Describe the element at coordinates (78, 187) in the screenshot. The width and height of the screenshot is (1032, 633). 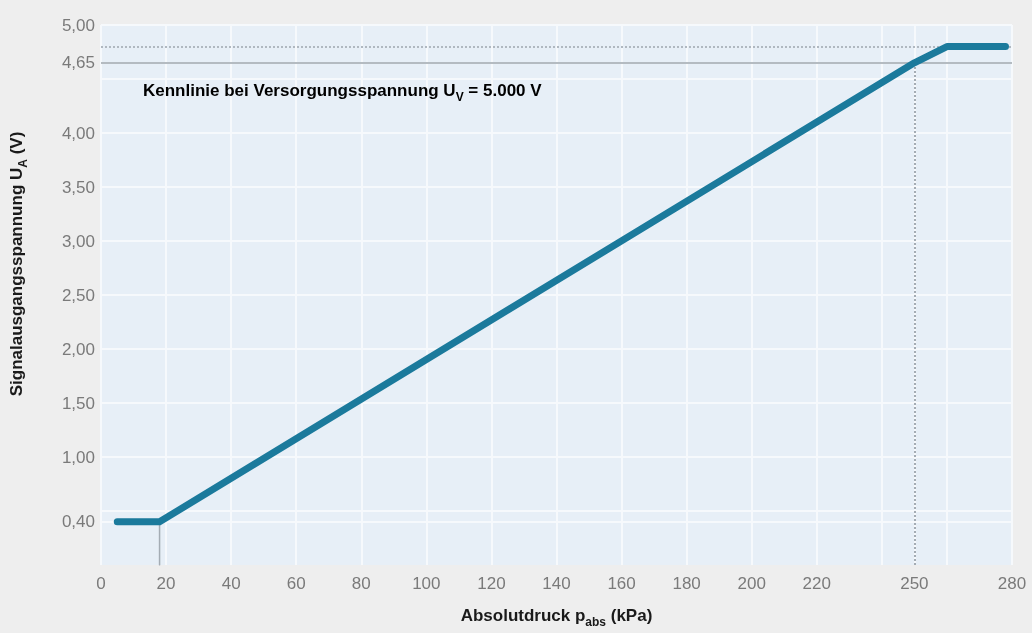
I see `y-tick-label: 3,50` at that location.